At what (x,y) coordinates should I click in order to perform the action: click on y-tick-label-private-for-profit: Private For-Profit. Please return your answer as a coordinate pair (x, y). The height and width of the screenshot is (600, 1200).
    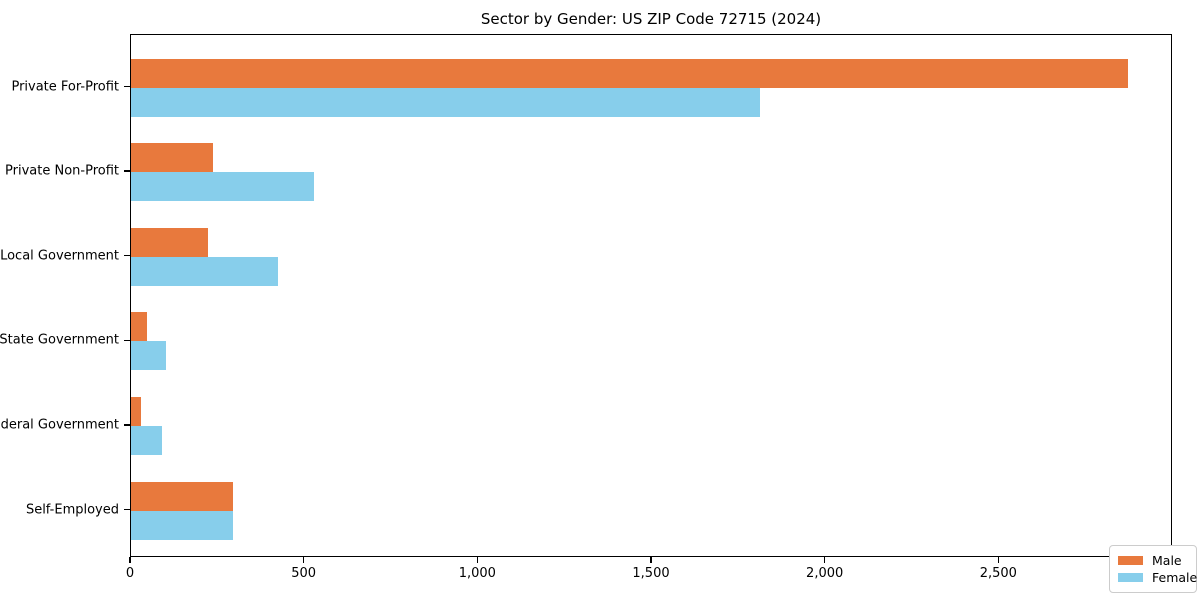
    Looking at the image, I should click on (65, 86).